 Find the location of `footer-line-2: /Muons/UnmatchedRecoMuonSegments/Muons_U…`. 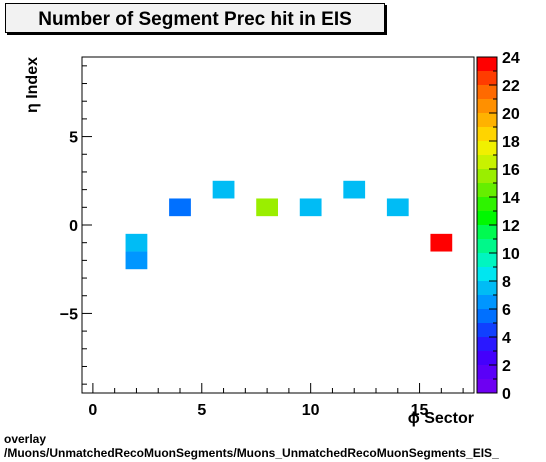

footer-line-2: /Muons/UnmatchedRecoMuonSegments/Muons_U… is located at coordinates (251, 453).